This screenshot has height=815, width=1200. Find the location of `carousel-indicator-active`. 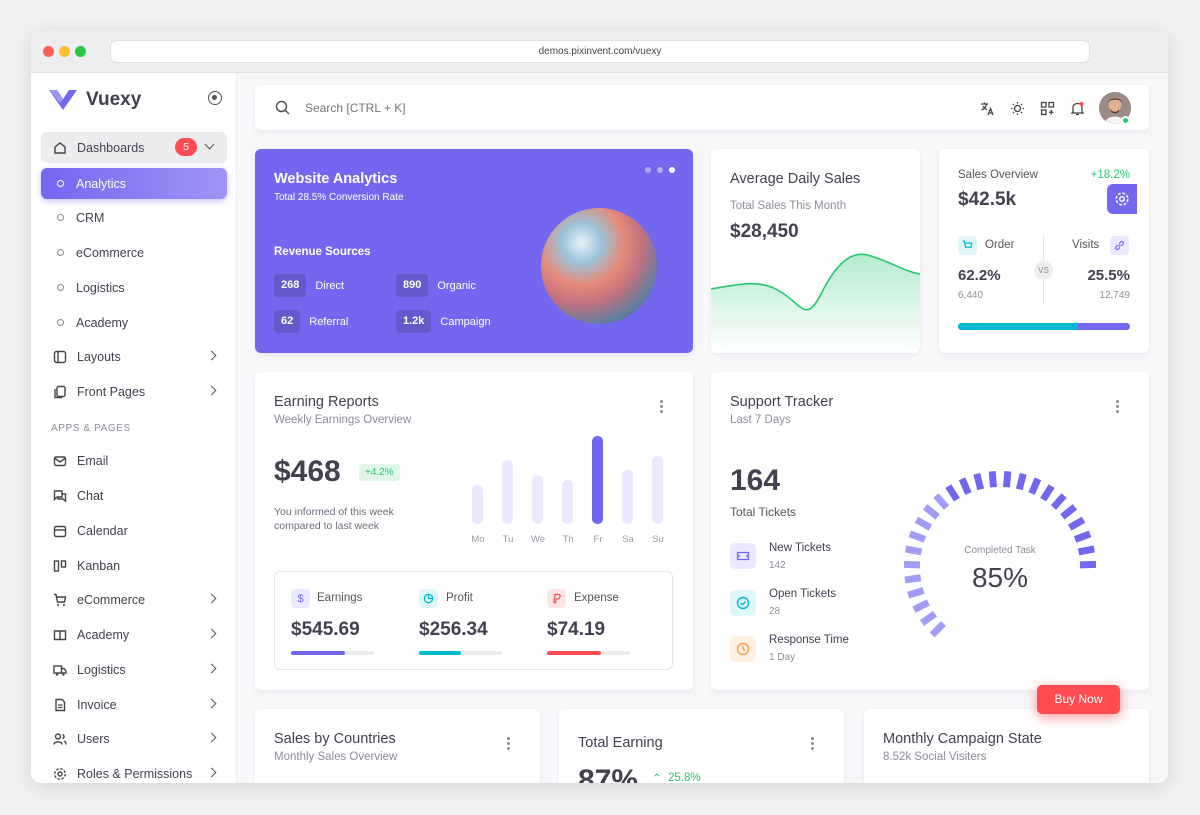

carousel-indicator-active is located at coordinates (672, 170).